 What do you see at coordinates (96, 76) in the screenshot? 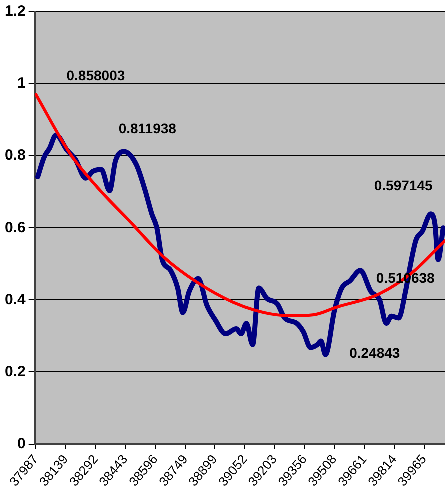
I see `annotation: 0.858003` at bounding box center [96, 76].